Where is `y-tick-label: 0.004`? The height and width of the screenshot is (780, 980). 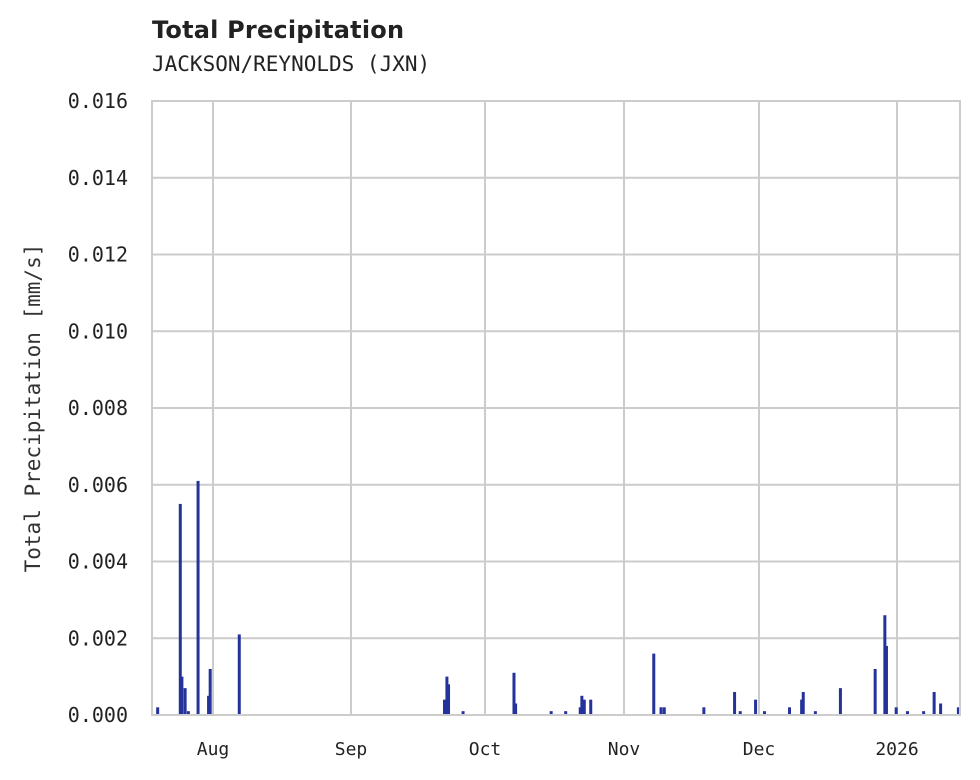 y-tick-label: 0.004 is located at coordinates (98, 562).